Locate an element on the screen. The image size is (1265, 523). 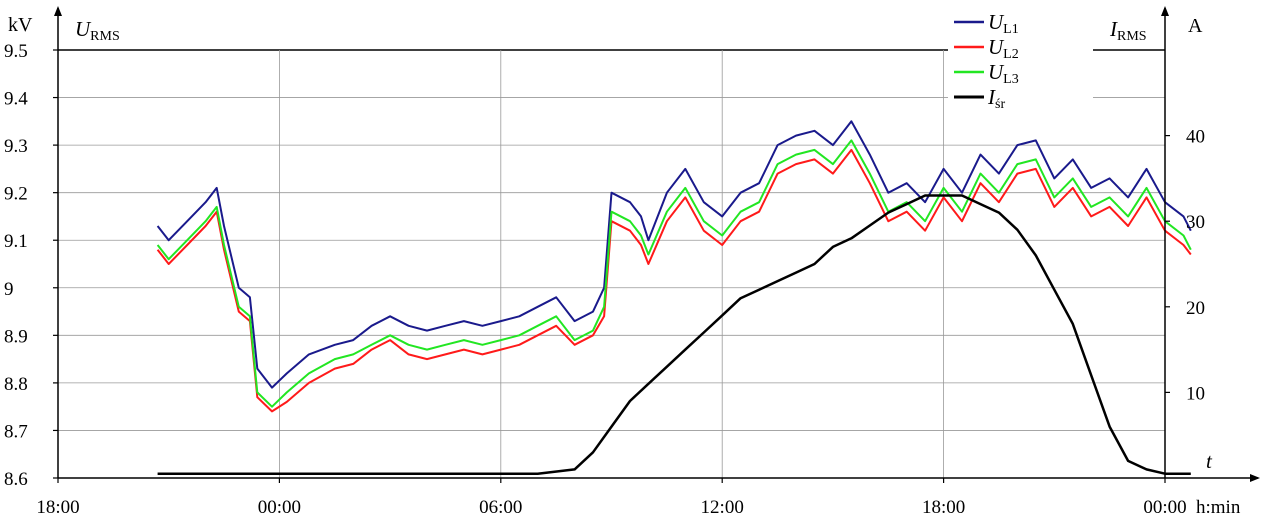
left-tick-label: 9.3 is located at coordinates (16, 146).